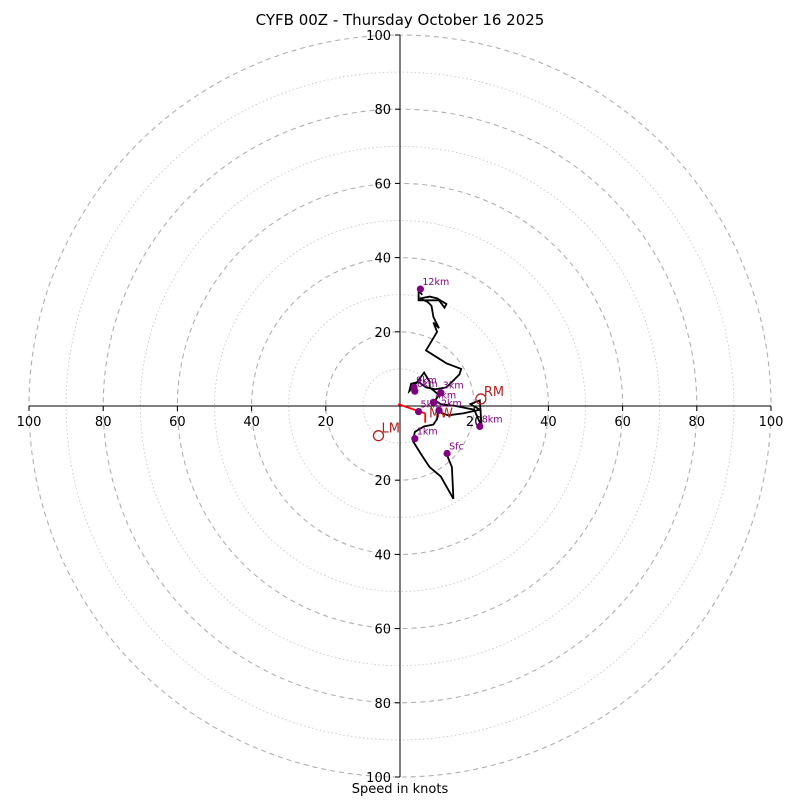 The image size is (800, 800). I want to click on mean-wind-label: MW, so click(441, 413).